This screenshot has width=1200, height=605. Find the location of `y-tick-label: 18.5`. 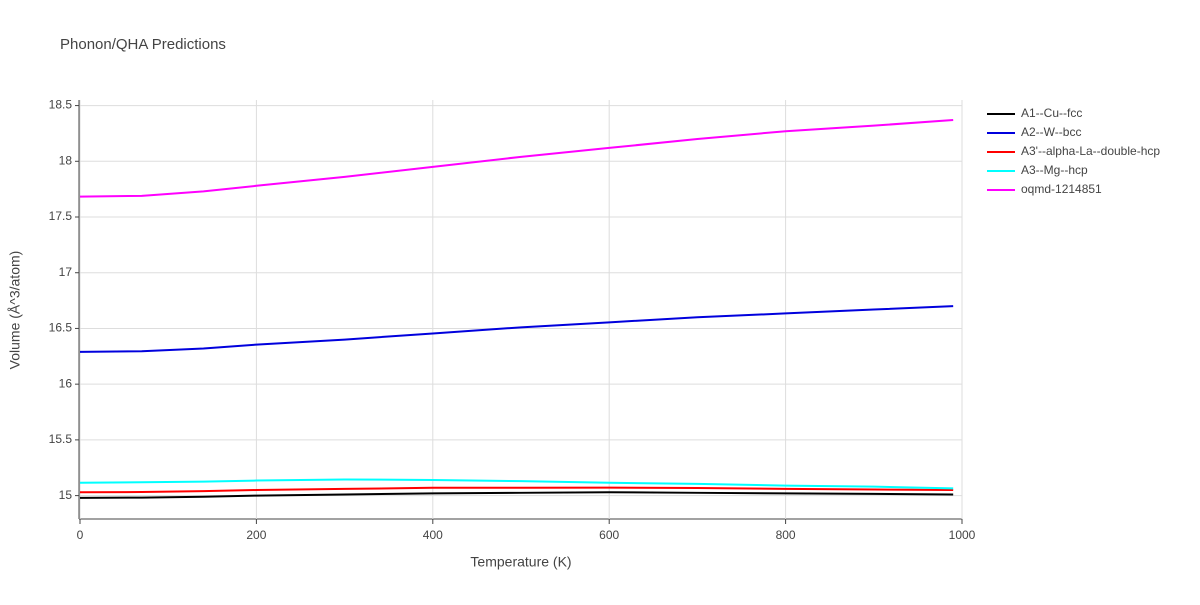

y-tick-label: 18.5 is located at coordinates (61, 105).